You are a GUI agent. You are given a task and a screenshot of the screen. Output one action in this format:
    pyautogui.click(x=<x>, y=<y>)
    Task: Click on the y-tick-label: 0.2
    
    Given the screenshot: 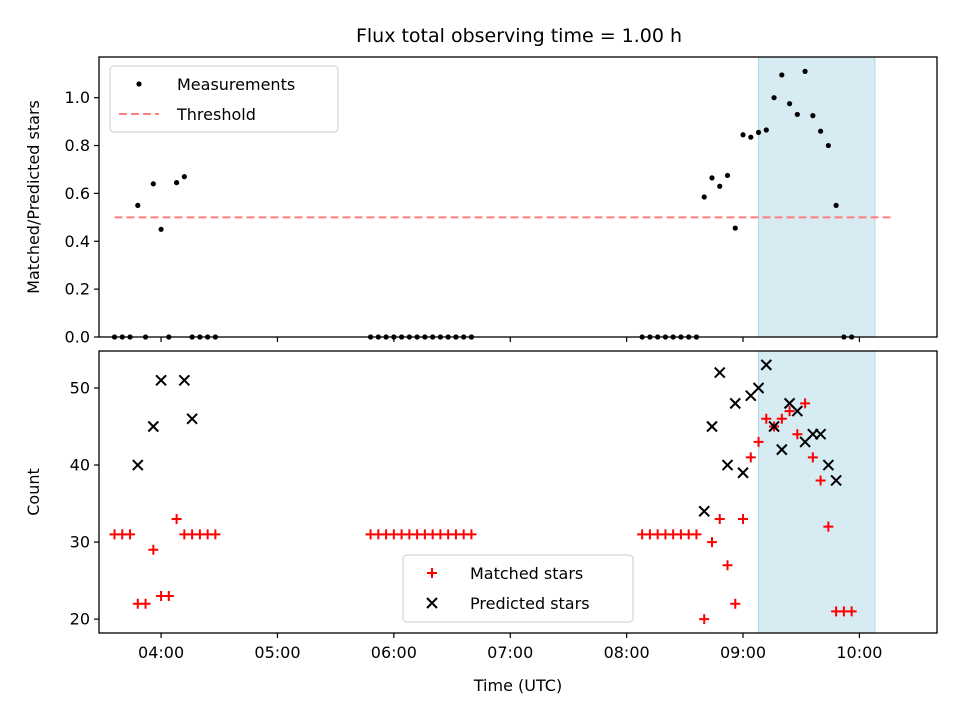 What is the action you would take?
    pyautogui.click(x=77, y=289)
    